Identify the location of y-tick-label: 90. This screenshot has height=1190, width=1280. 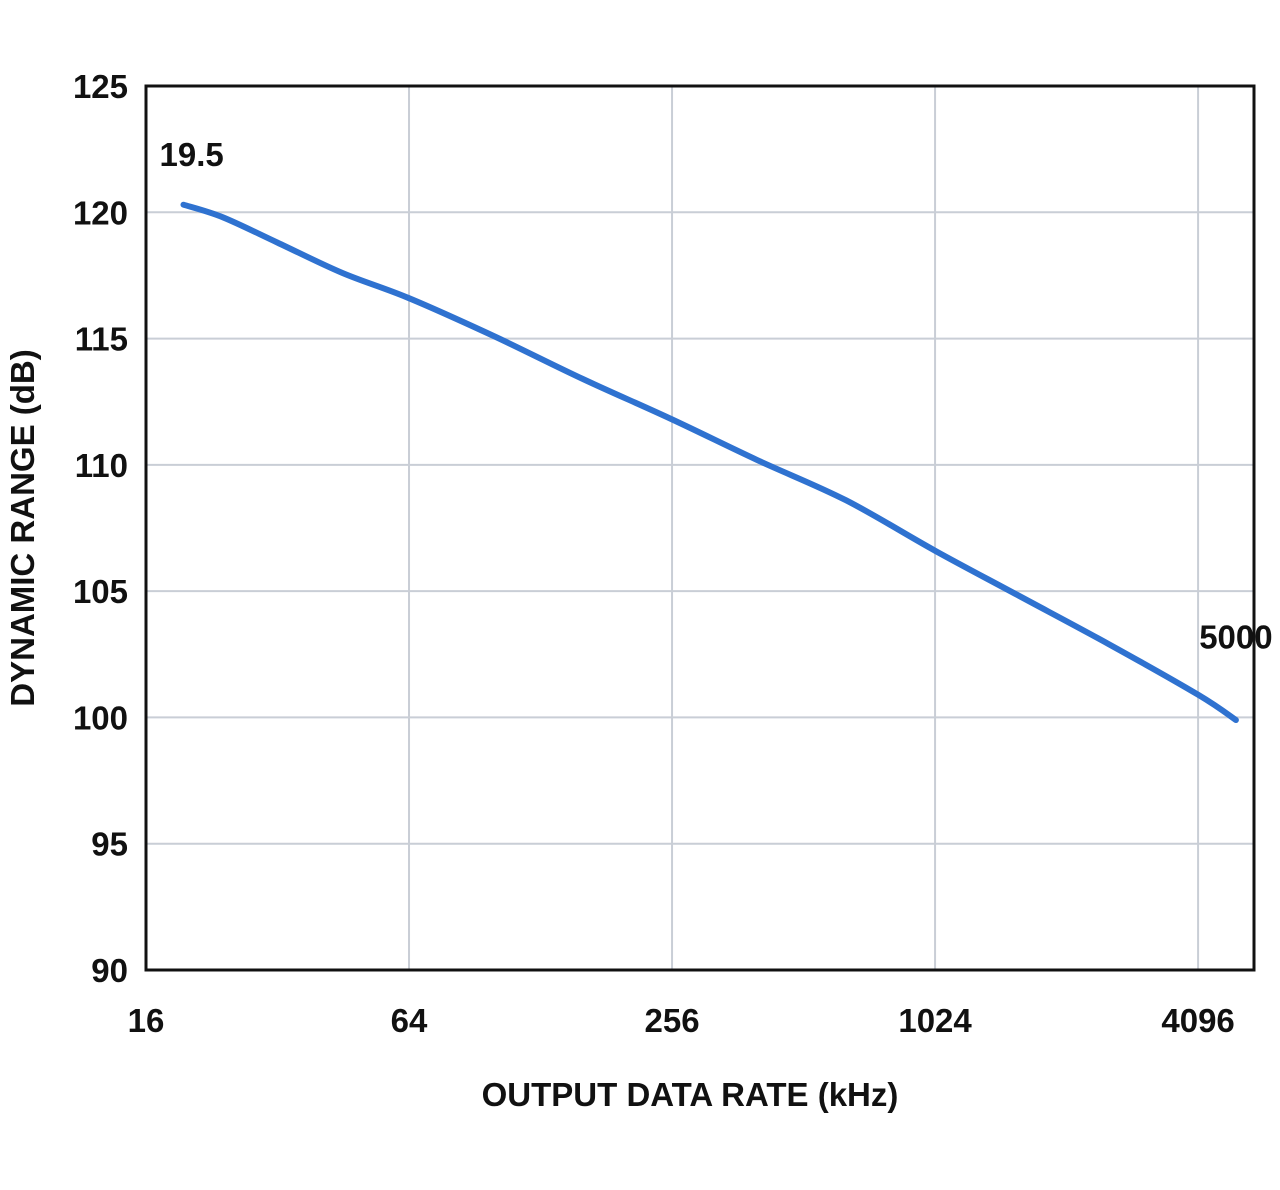
(109, 970).